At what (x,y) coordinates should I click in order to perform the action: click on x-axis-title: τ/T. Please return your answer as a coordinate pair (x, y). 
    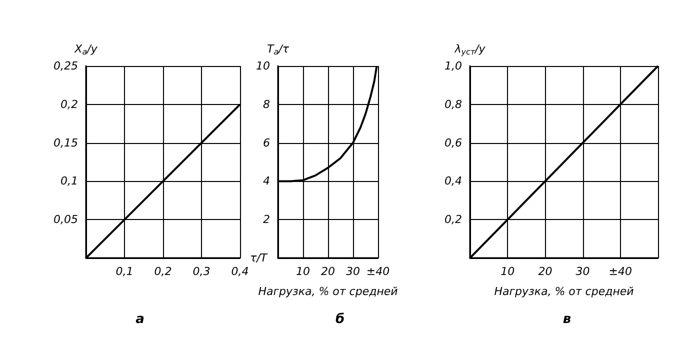
    Looking at the image, I should click on (259, 258).